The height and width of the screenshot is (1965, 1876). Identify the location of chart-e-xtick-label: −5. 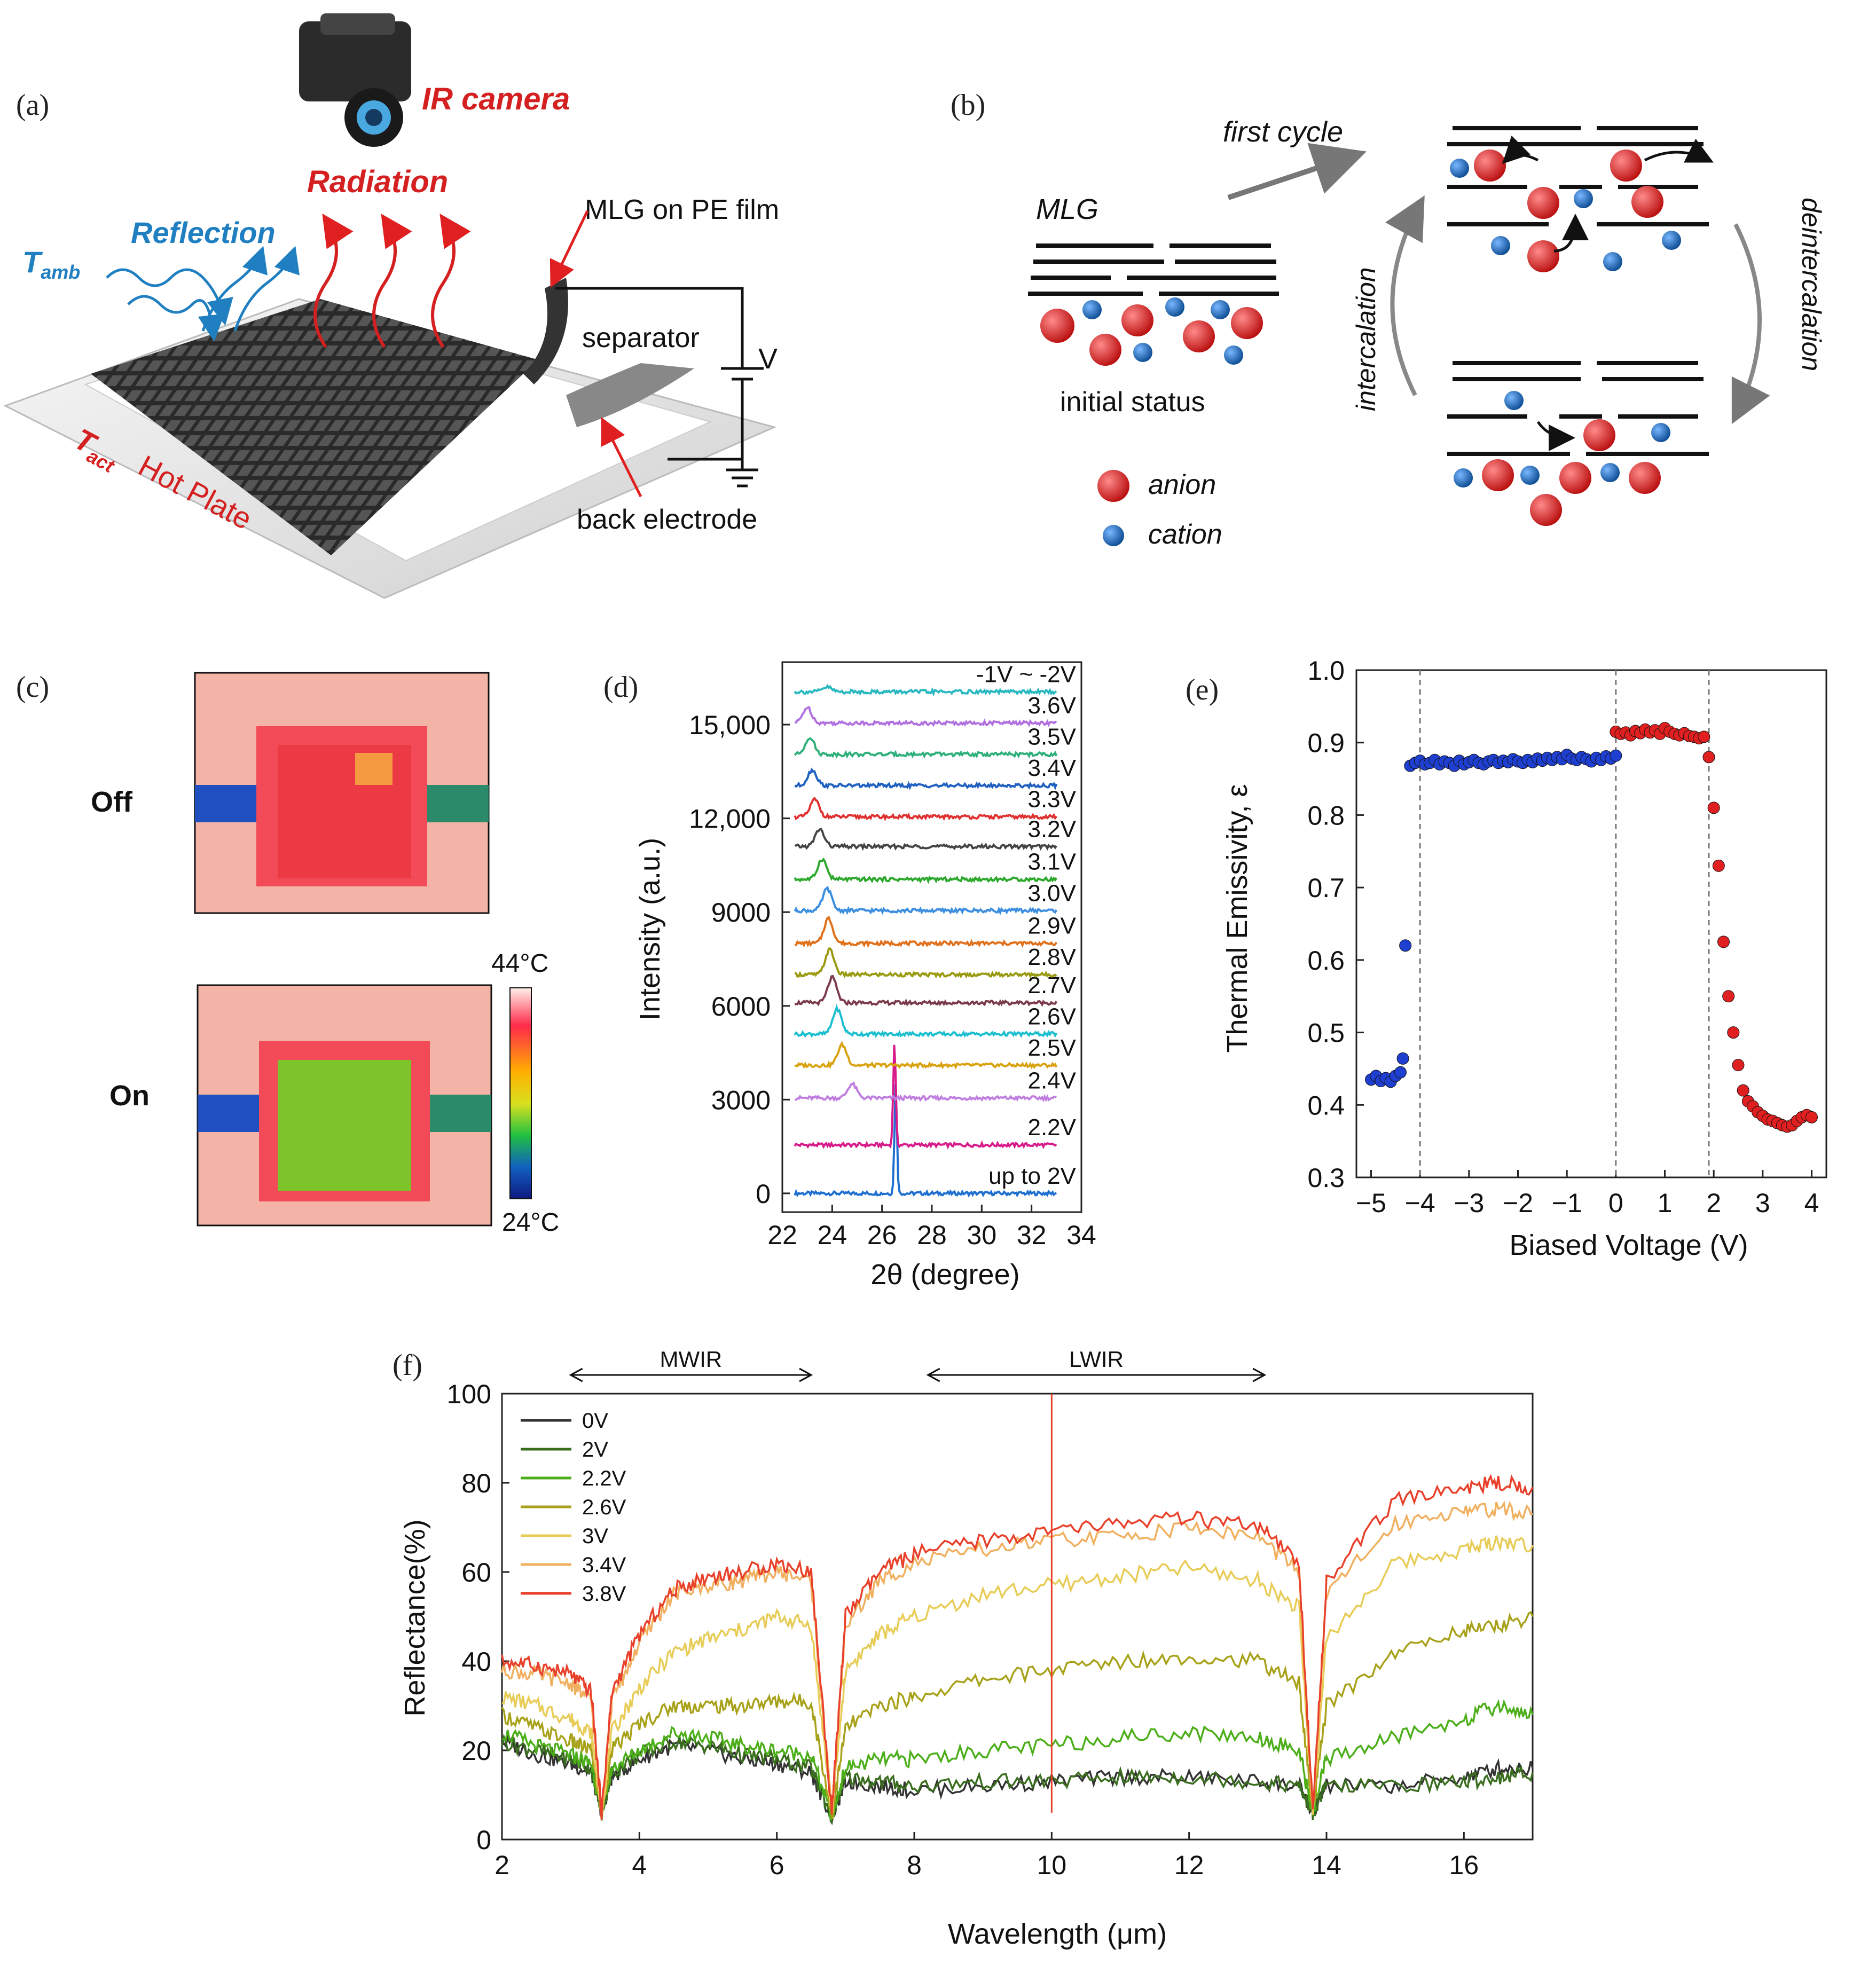
(1371, 1203).